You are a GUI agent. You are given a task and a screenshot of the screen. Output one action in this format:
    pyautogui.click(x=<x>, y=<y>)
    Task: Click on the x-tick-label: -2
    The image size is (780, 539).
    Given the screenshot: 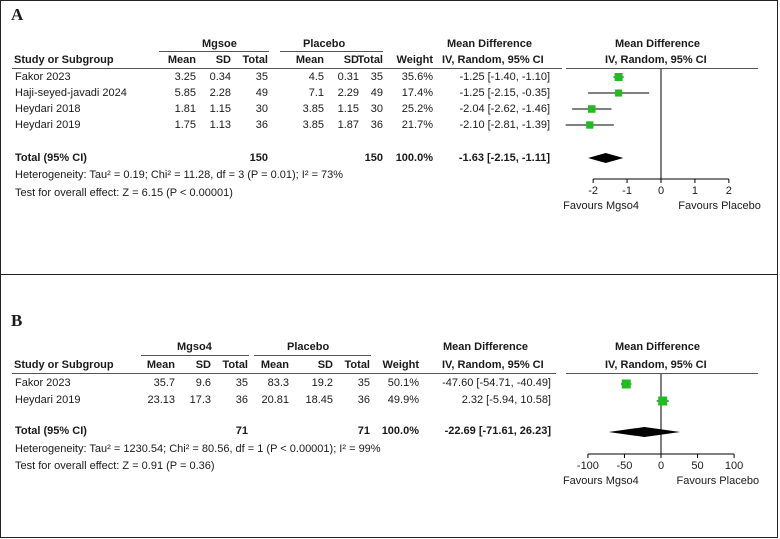 What is the action you would take?
    pyautogui.click(x=593, y=191)
    